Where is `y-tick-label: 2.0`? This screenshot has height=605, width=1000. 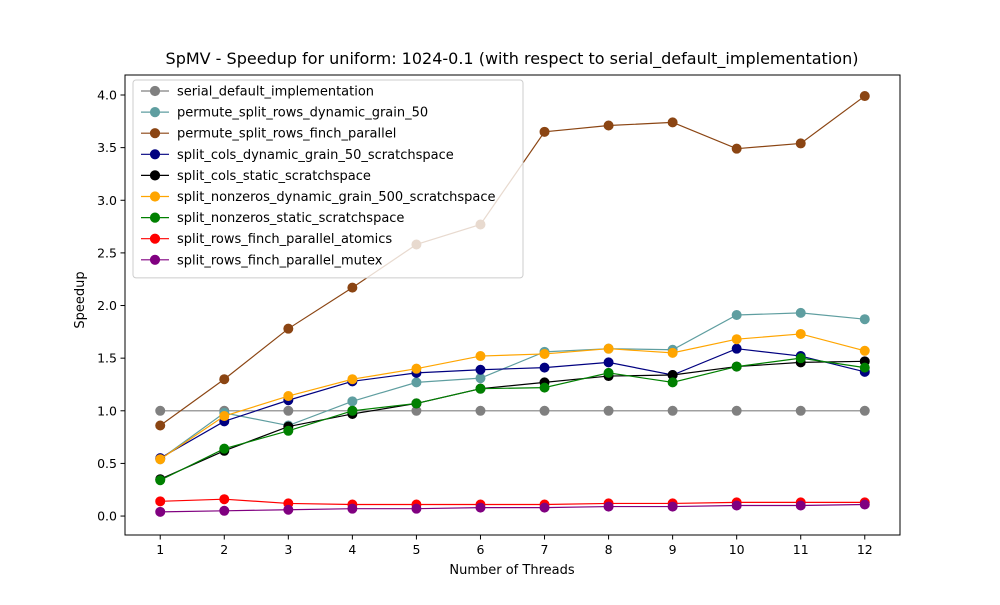
y-tick-label: 2.0 is located at coordinates (107, 305).